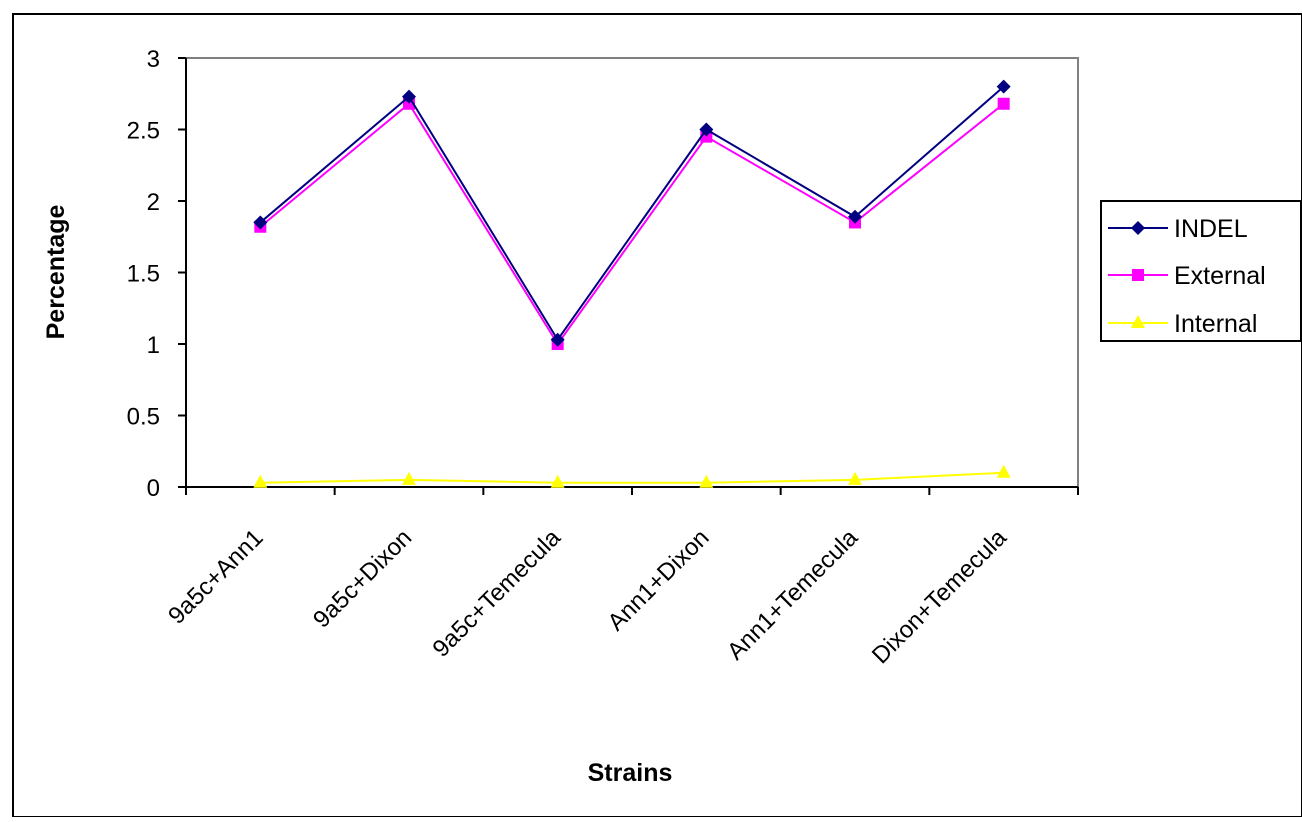 This screenshot has width=1302, height=822. What do you see at coordinates (1211, 229) in the screenshot?
I see `legend-label: INDEL` at bounding box center [1211, 229].